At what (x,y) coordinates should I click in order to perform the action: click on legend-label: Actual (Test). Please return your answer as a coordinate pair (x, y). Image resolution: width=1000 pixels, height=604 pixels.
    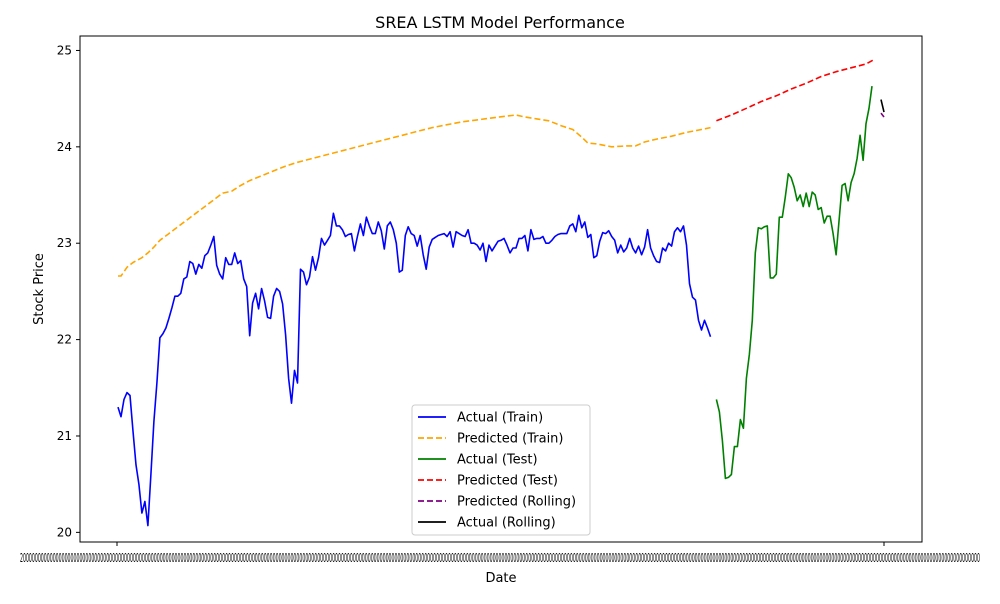
    Looking at the image, I should click on (497, 460).